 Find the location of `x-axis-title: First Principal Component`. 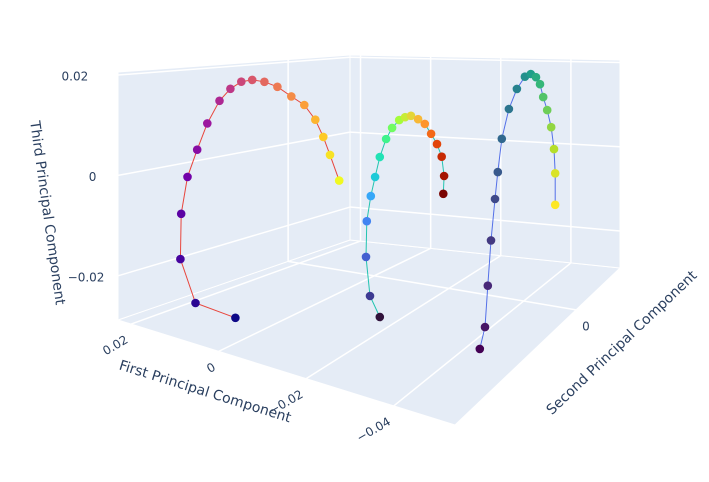

x-axis-title: First Principal Component is located at coordinates (205, 392).